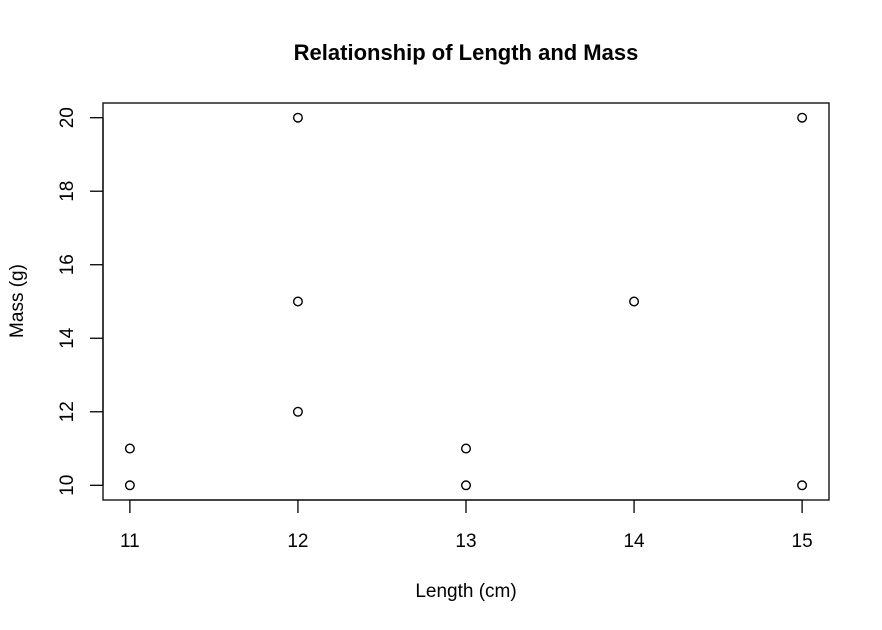 The image size is (882, 630). I want to click on y-tick-label: 16, so click(67, 264).